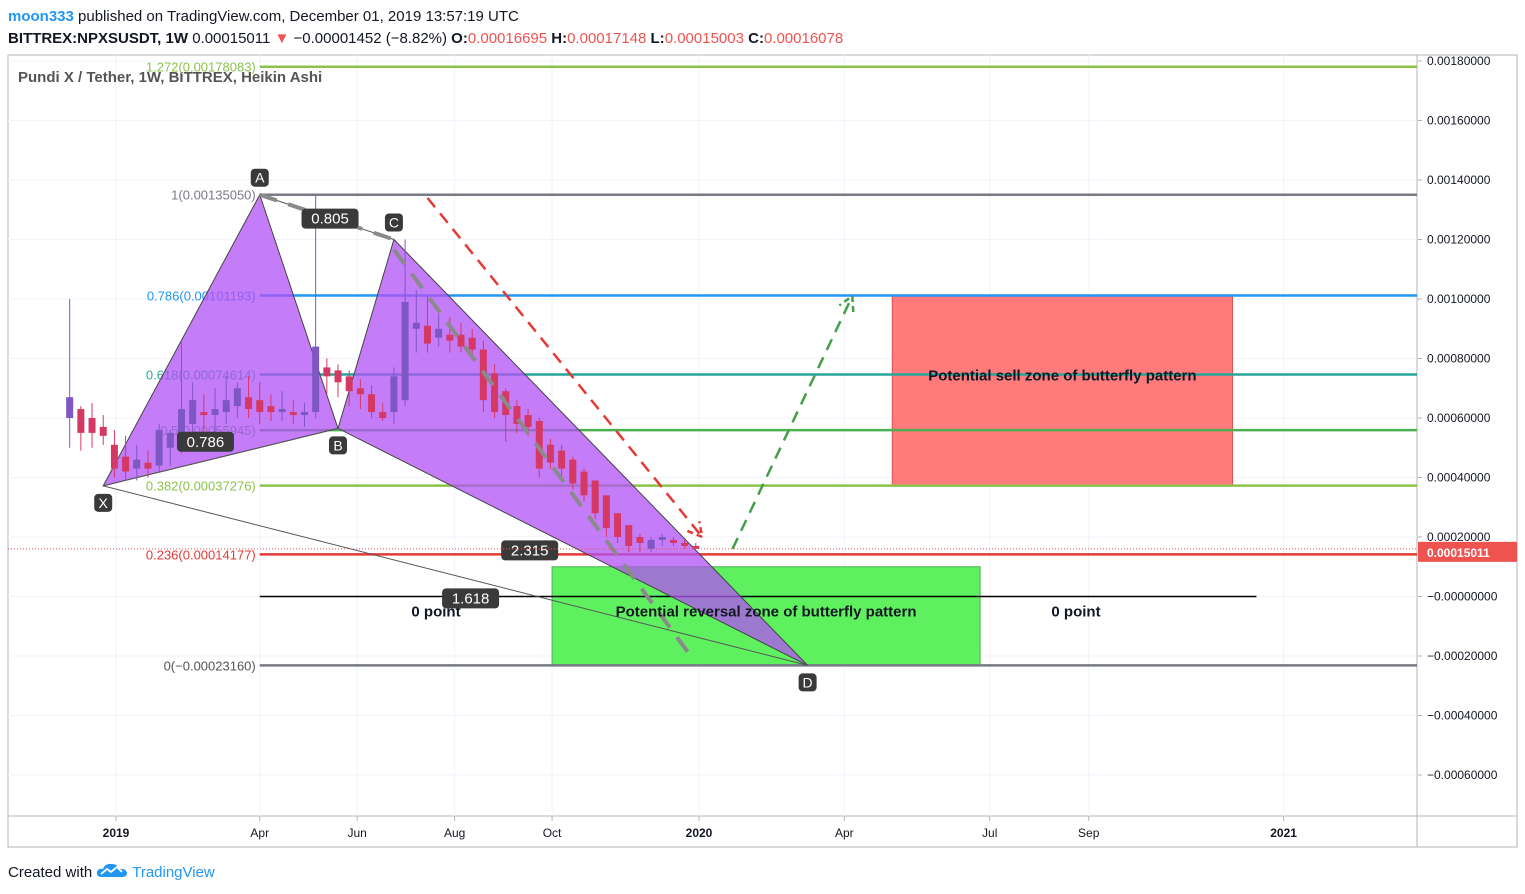  I want to click on x-tick-label: Oct, so click(552, 833).